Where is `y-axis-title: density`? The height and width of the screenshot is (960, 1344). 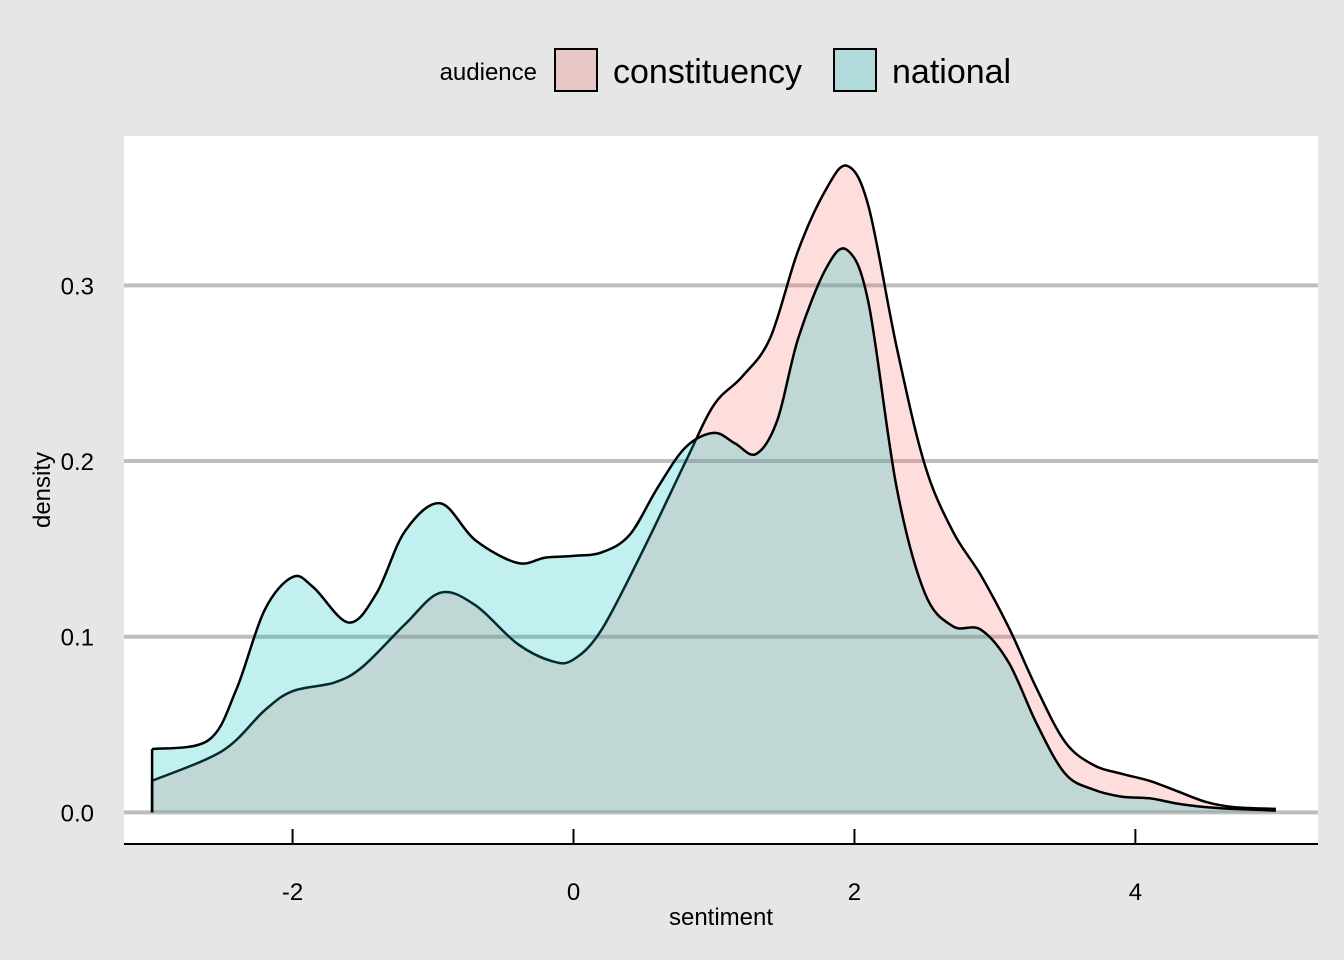
y-axis-title: density is located at coordinates (42, 490).